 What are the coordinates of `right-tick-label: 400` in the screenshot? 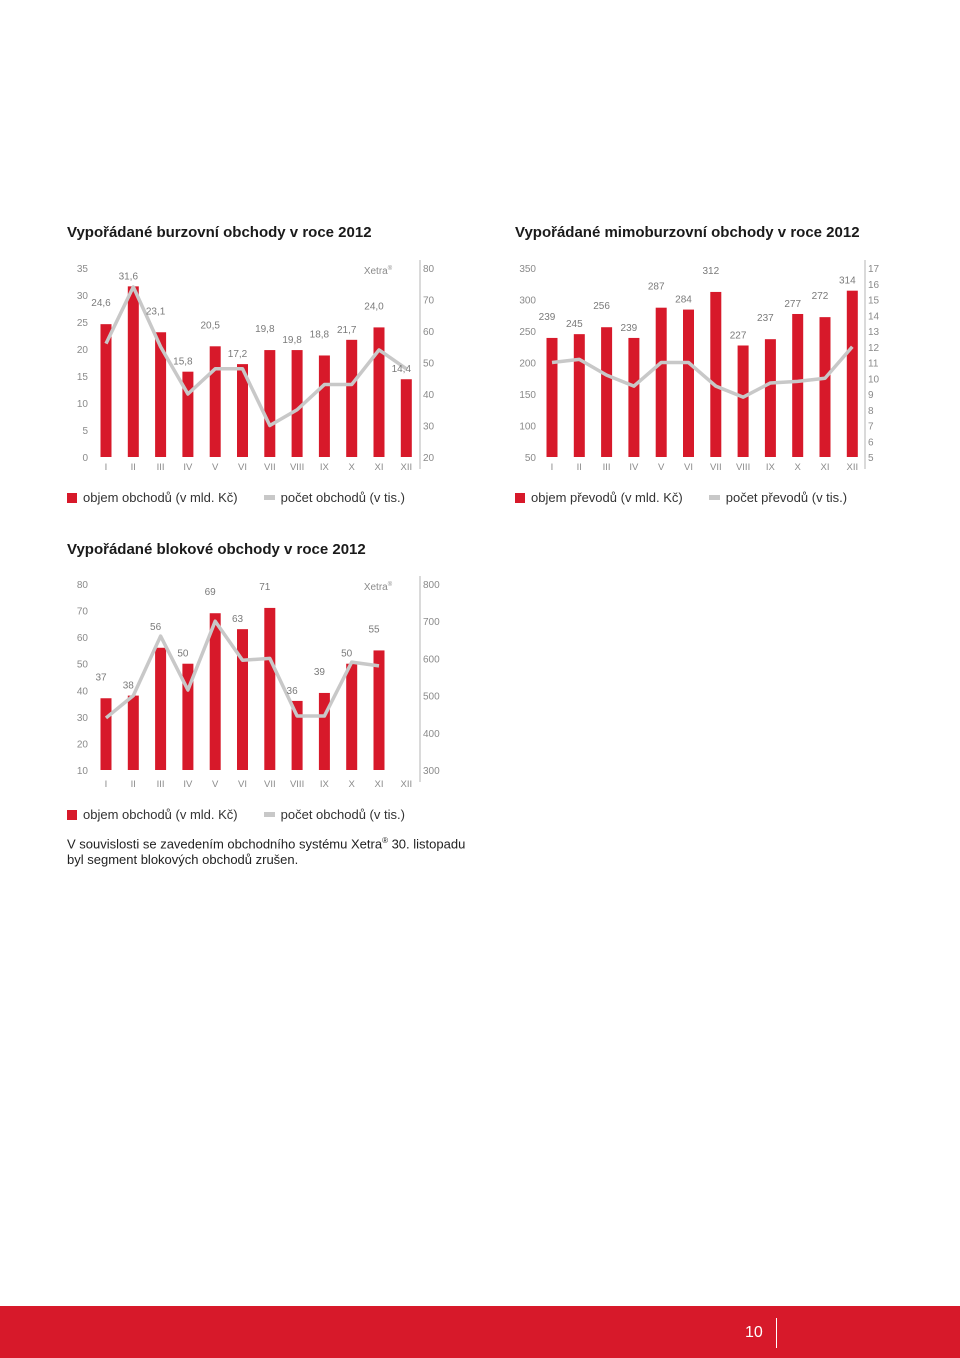 It's located at (431, 734).